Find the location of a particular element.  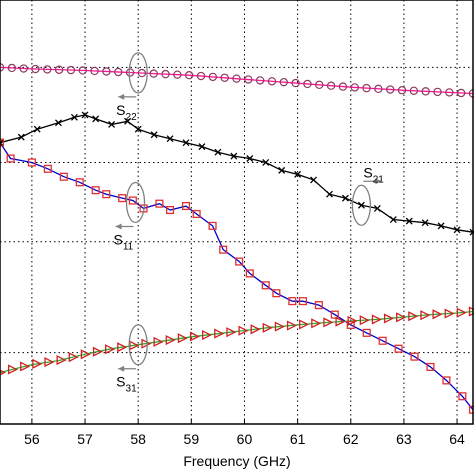

annotation-ellipse-s11 is located at coordinates (135, 202).